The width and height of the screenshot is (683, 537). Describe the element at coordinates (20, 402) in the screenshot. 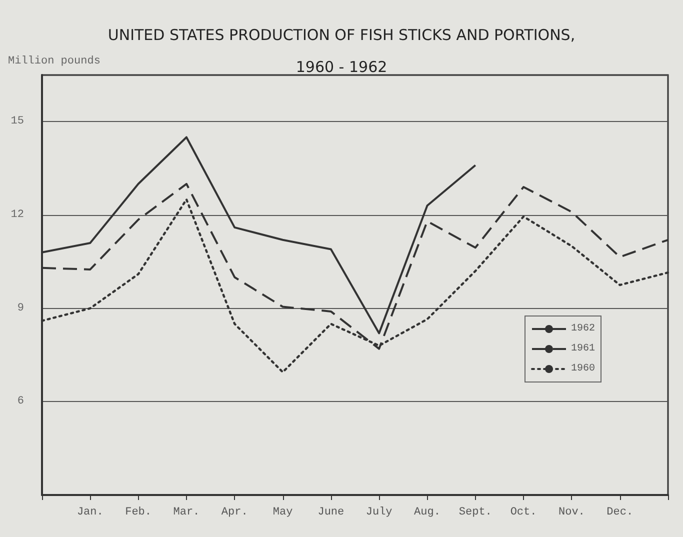

I see `y-tick-label: 6` at that location.